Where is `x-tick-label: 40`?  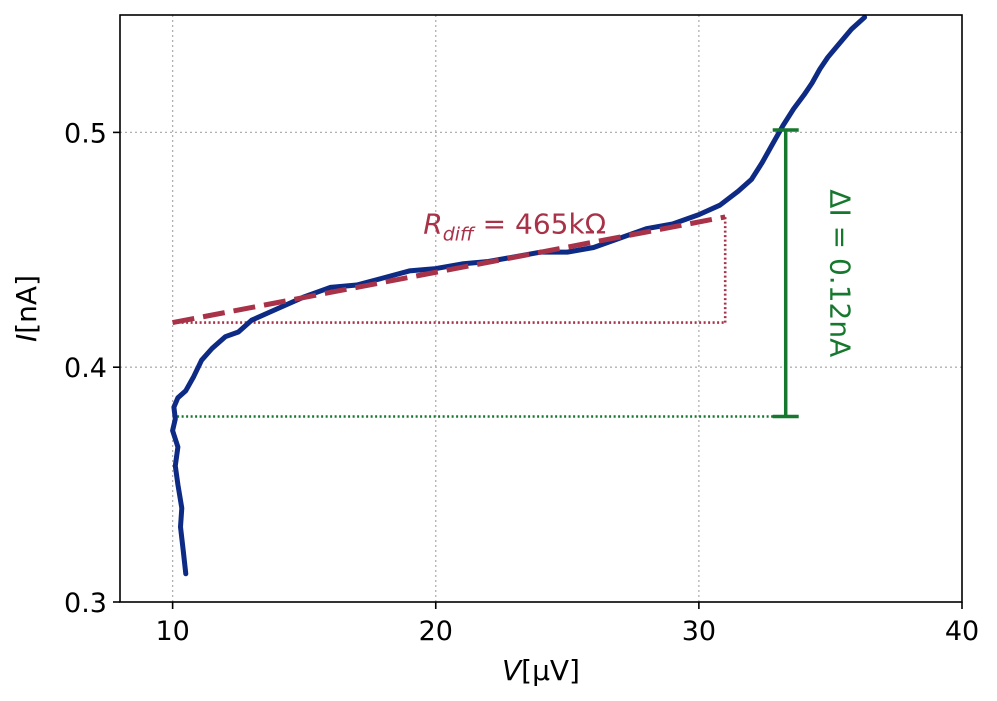 x-tick-label: 40 is located at coordinates (962, 631).